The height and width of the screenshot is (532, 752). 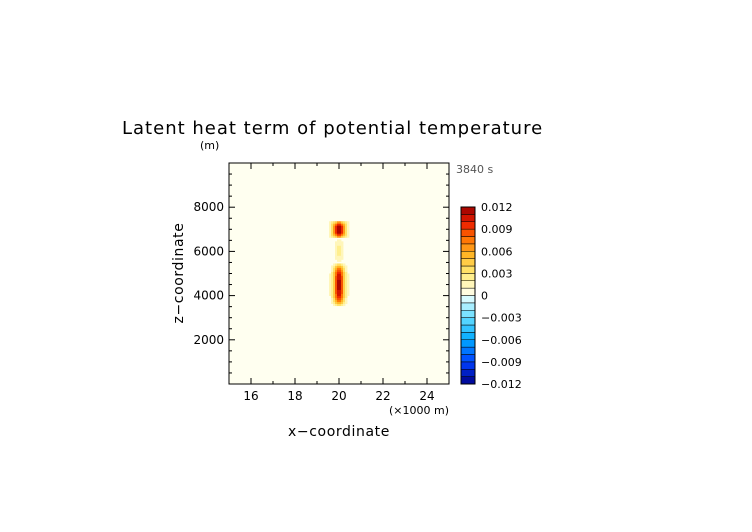 I want to click on colorbar-tick-label: −0.012, so click(x=501, y=384).